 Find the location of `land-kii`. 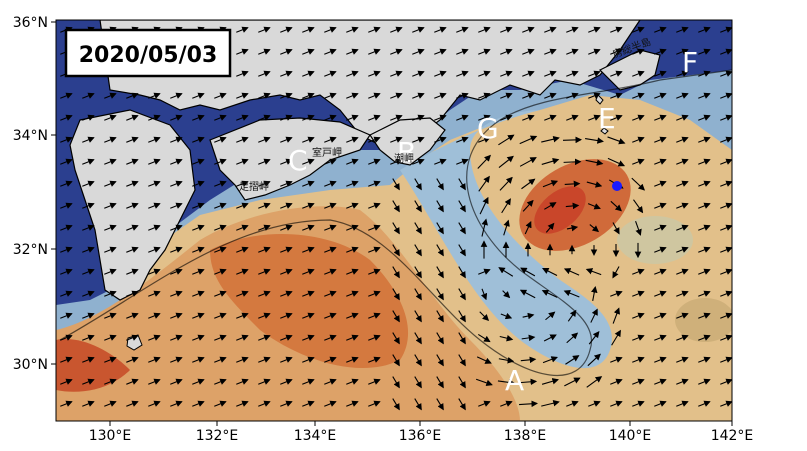

land-kii is located at coordinates (407, 141).